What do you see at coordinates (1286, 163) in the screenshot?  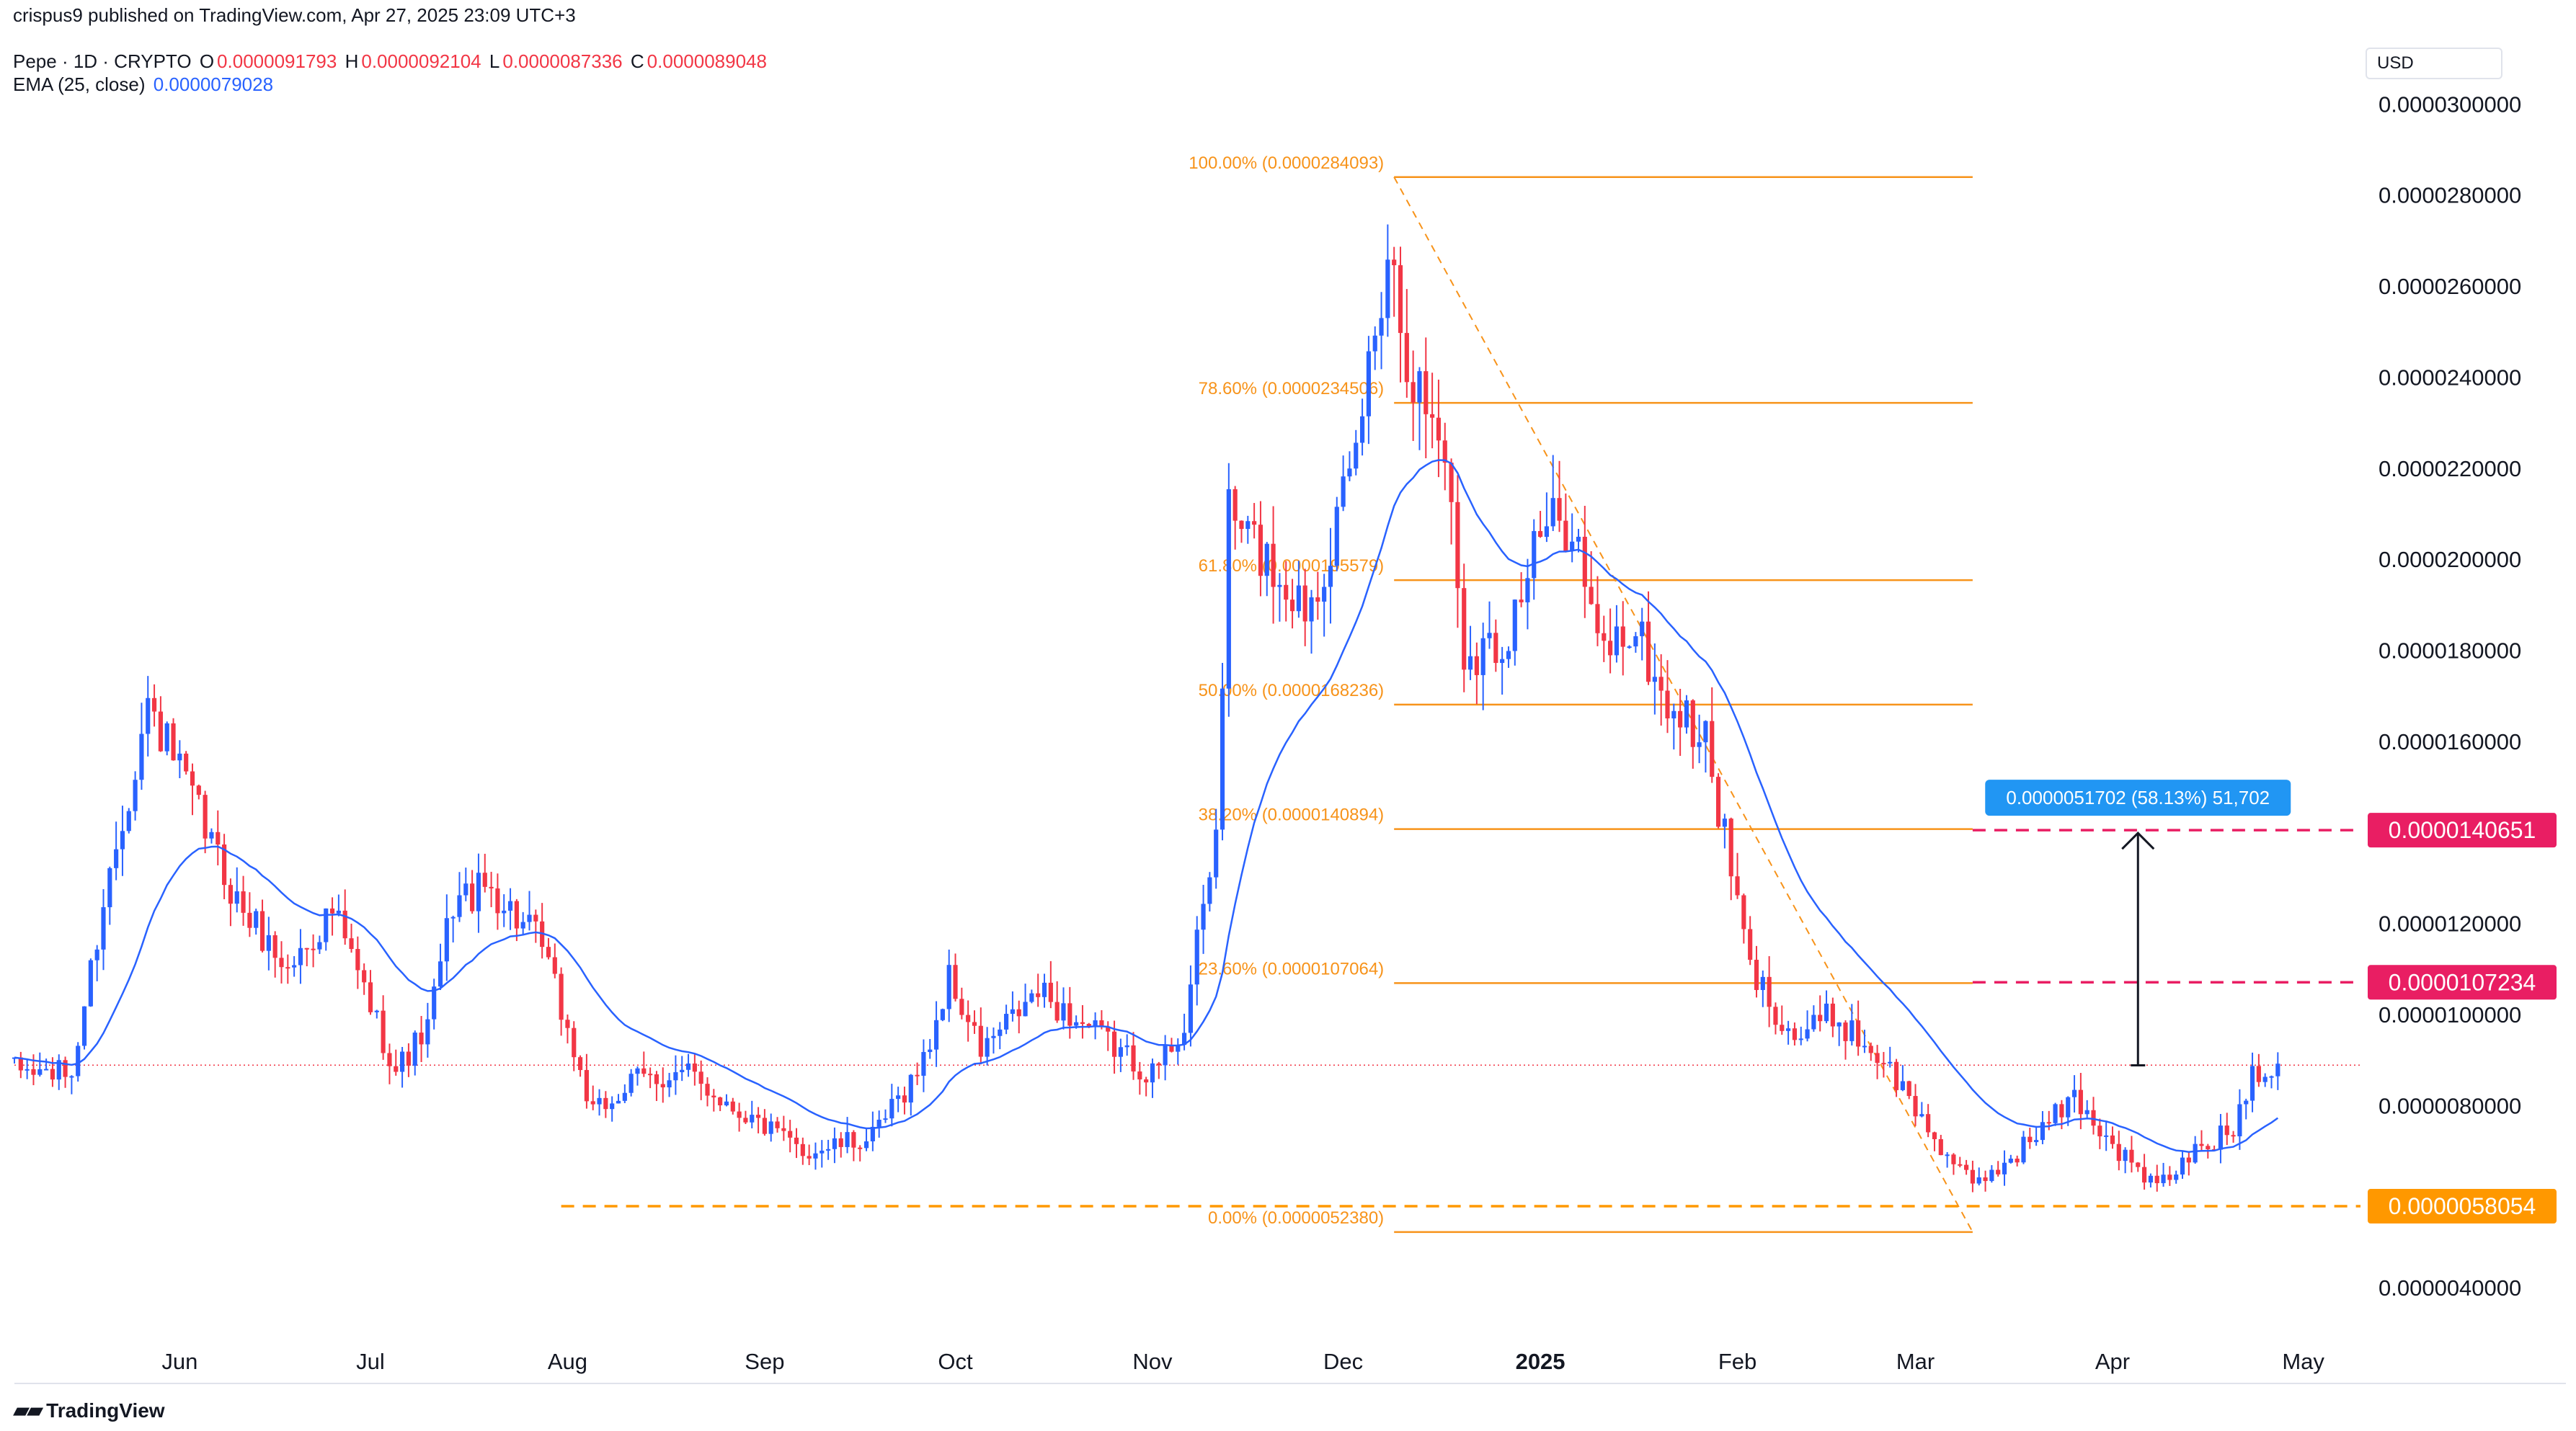 I see `fib-level-label: 100.00% (0.0000284093)` at bounding box center [1286, 163].